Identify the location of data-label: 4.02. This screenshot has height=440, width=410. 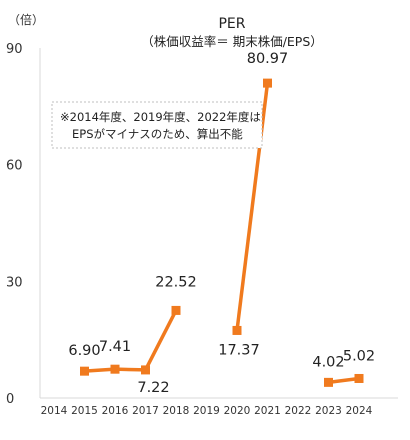
(328, 362).